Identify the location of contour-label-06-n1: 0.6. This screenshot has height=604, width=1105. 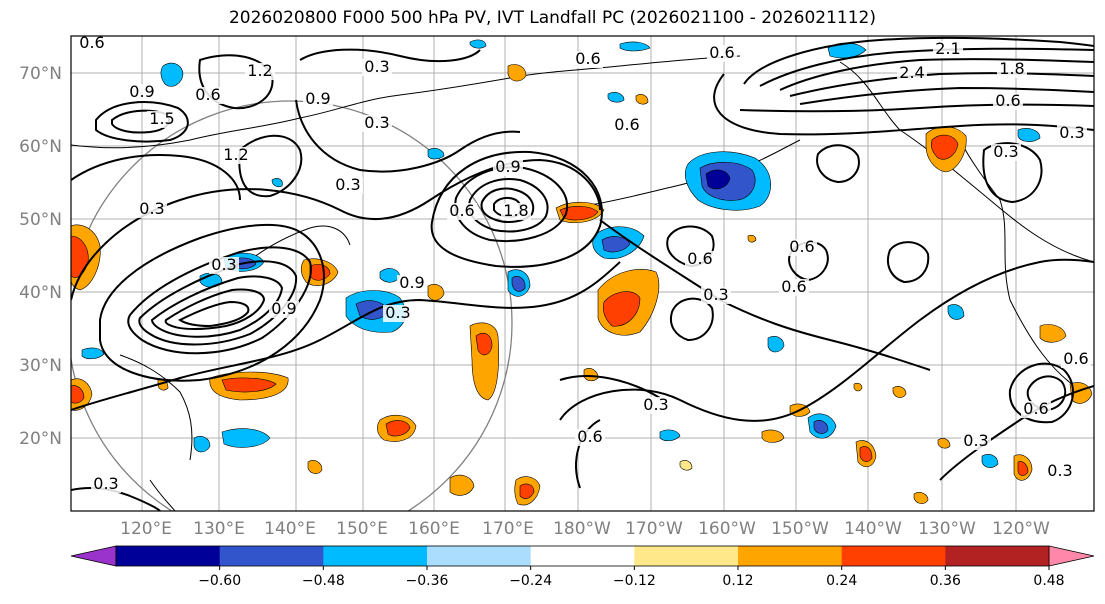
(587, 58).